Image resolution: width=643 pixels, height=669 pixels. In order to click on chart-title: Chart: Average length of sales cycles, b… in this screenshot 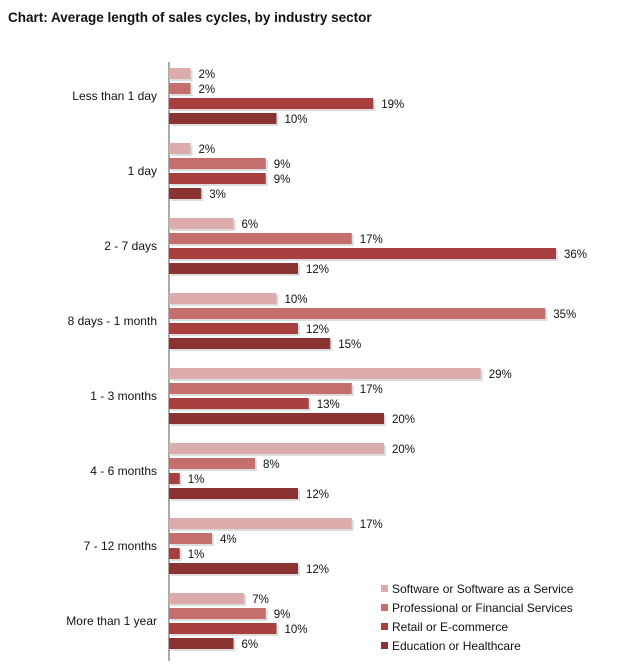, I will do `click(190, 17)`.